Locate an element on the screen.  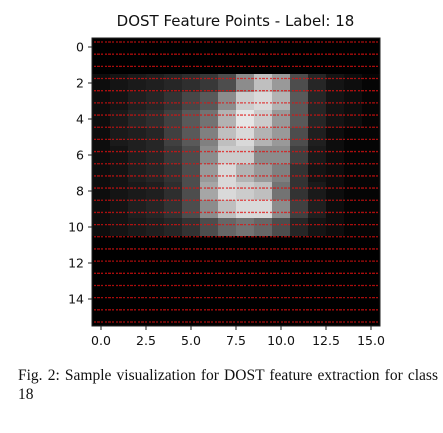
x-tick-label: 2.5 is located at coordinates (146, 340).